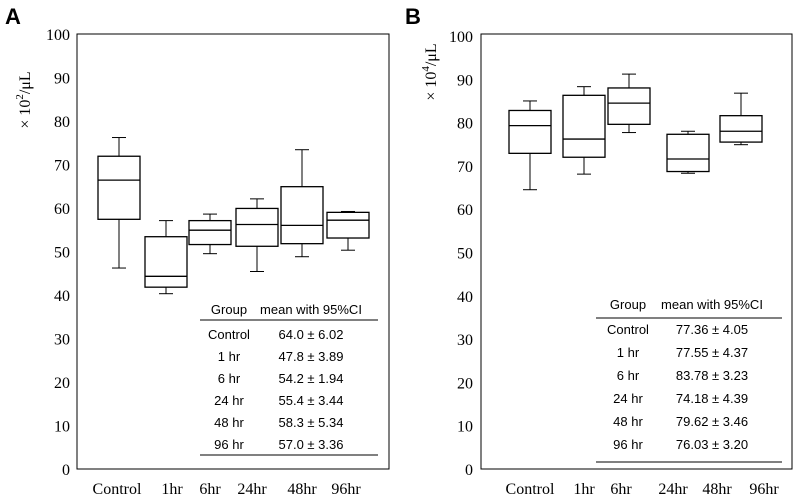  Describe the element at coordinates (20, 97) in the screenshot. I see `panel-a-y-label-exp: 2` at that location.